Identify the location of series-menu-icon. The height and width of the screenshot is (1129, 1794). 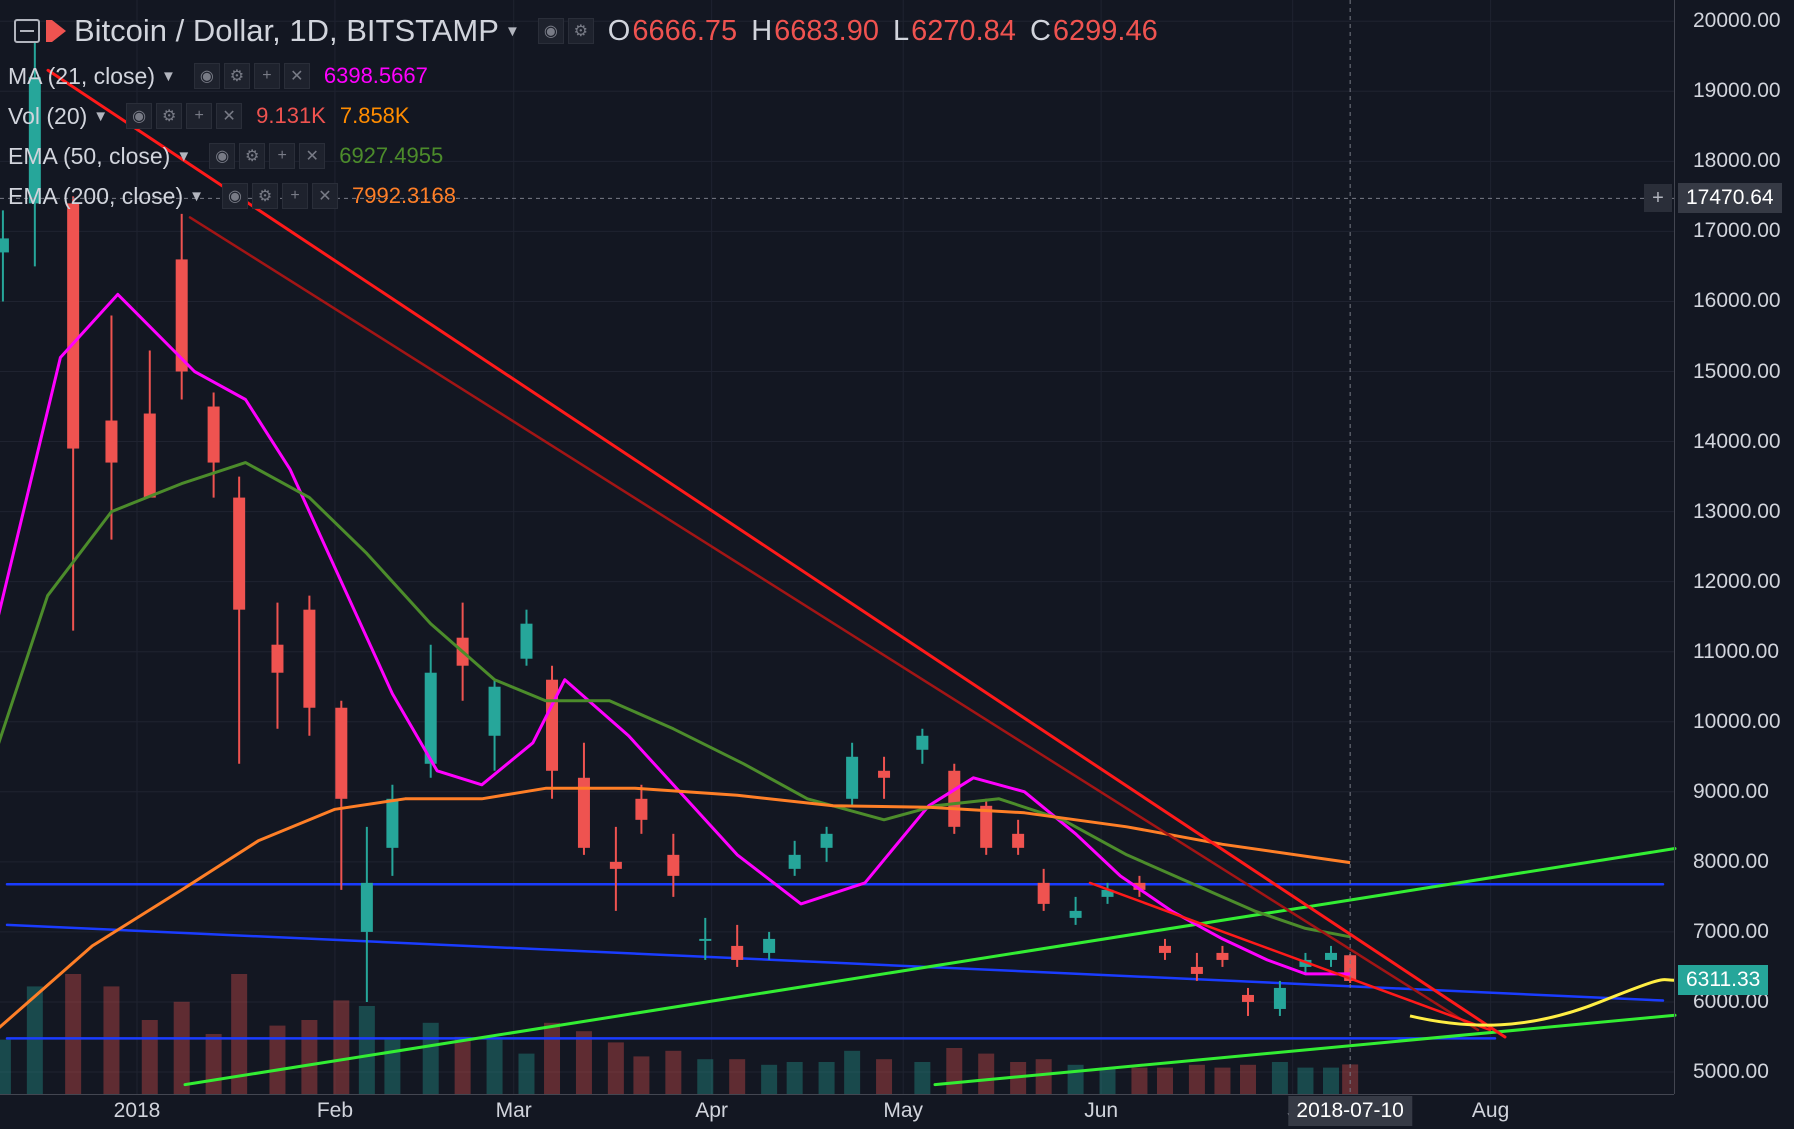
(27, 31).